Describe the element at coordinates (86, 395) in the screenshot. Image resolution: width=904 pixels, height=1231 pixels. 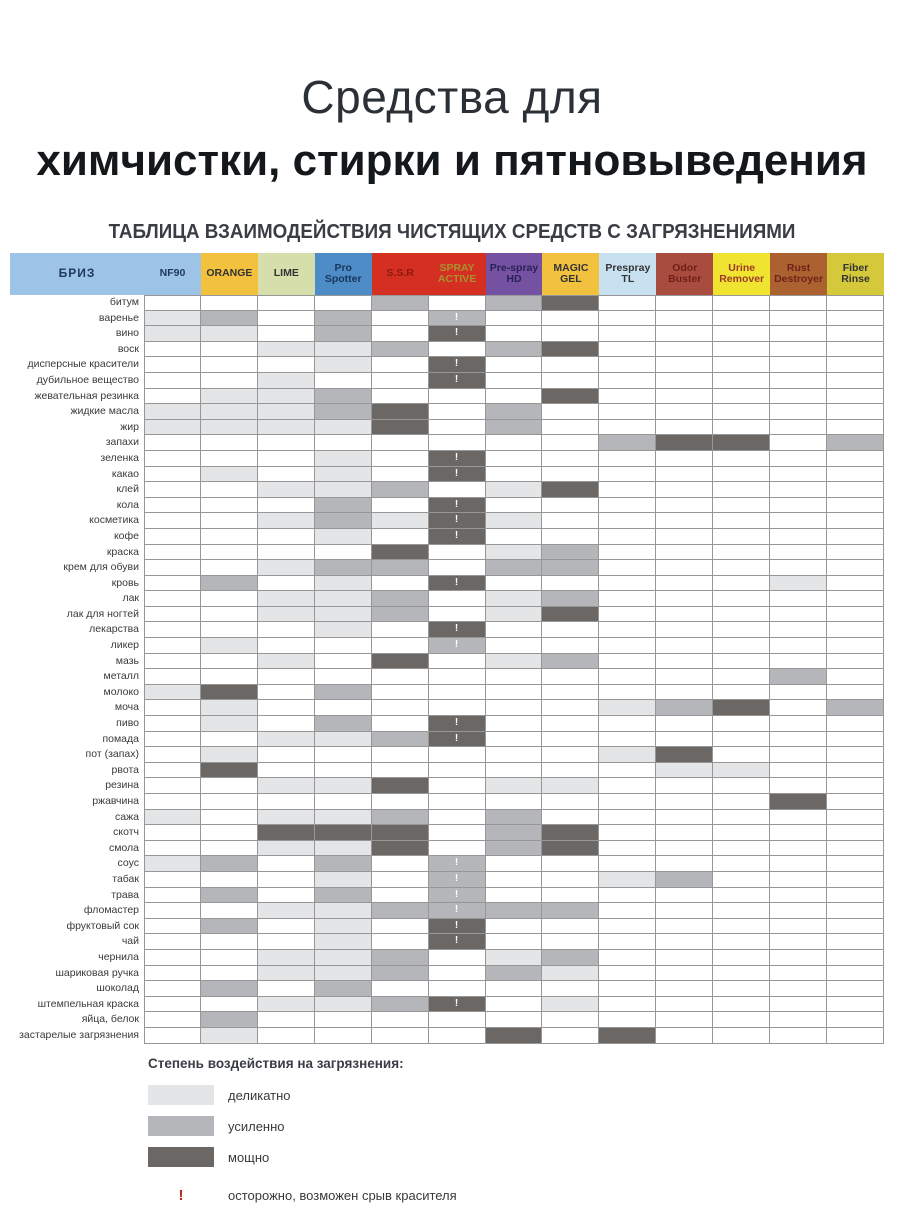
I see `stain-label: жевательная резинка` at that location.